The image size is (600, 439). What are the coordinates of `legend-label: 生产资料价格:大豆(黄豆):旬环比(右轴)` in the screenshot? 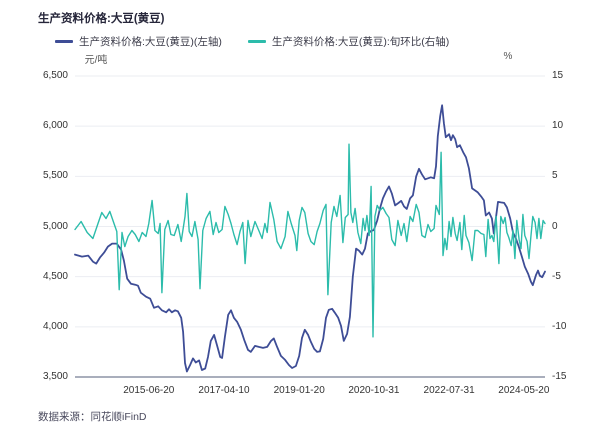 It's located at (360, 42).